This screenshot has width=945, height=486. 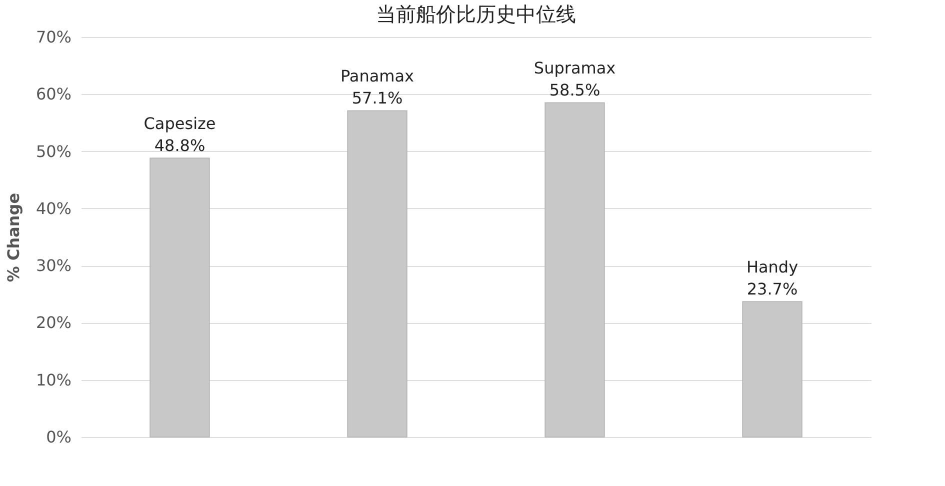 I want to click on y-tick-label: 20%, so click(x=54, y=322).